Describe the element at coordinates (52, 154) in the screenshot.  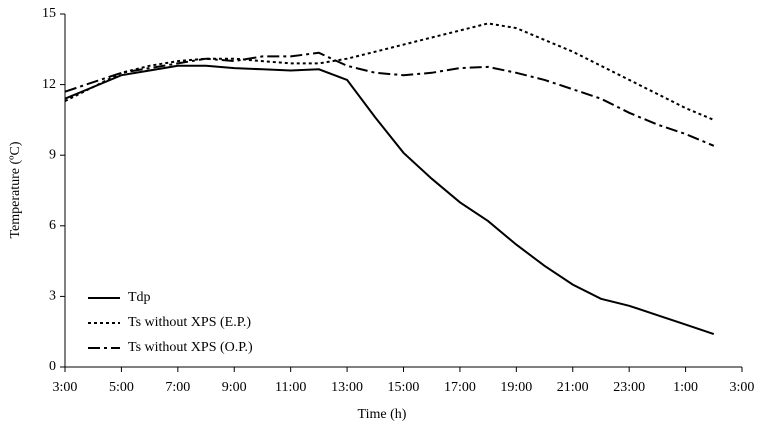
I see `y-tick-label: 9` at that location.